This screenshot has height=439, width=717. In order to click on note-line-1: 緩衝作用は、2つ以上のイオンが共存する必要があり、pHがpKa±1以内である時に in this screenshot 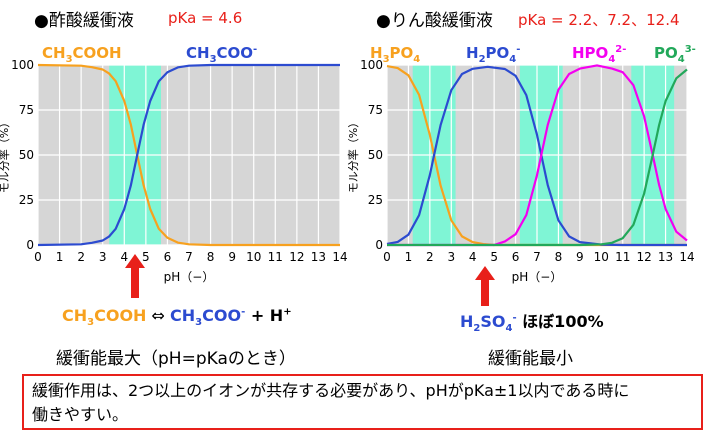, I will do `click(331, 390)`.